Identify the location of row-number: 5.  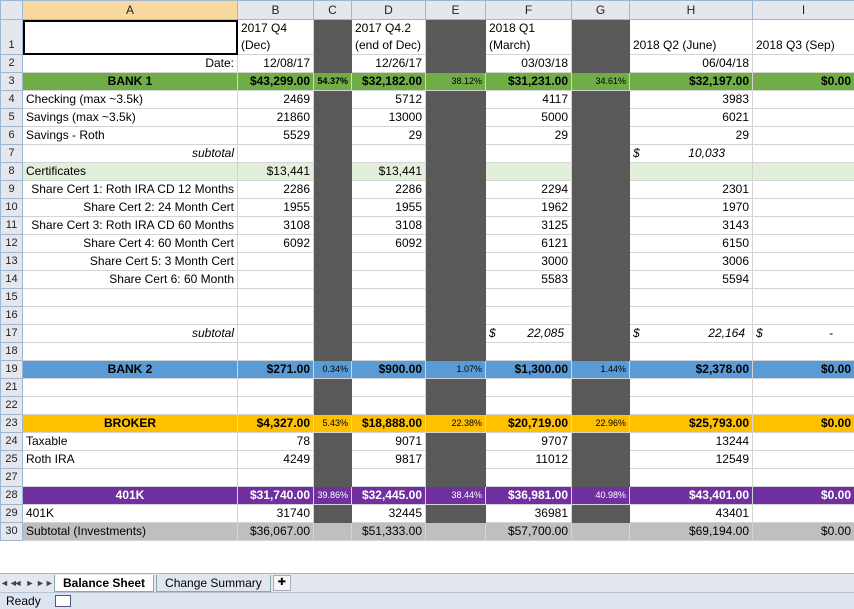
(12, 118).